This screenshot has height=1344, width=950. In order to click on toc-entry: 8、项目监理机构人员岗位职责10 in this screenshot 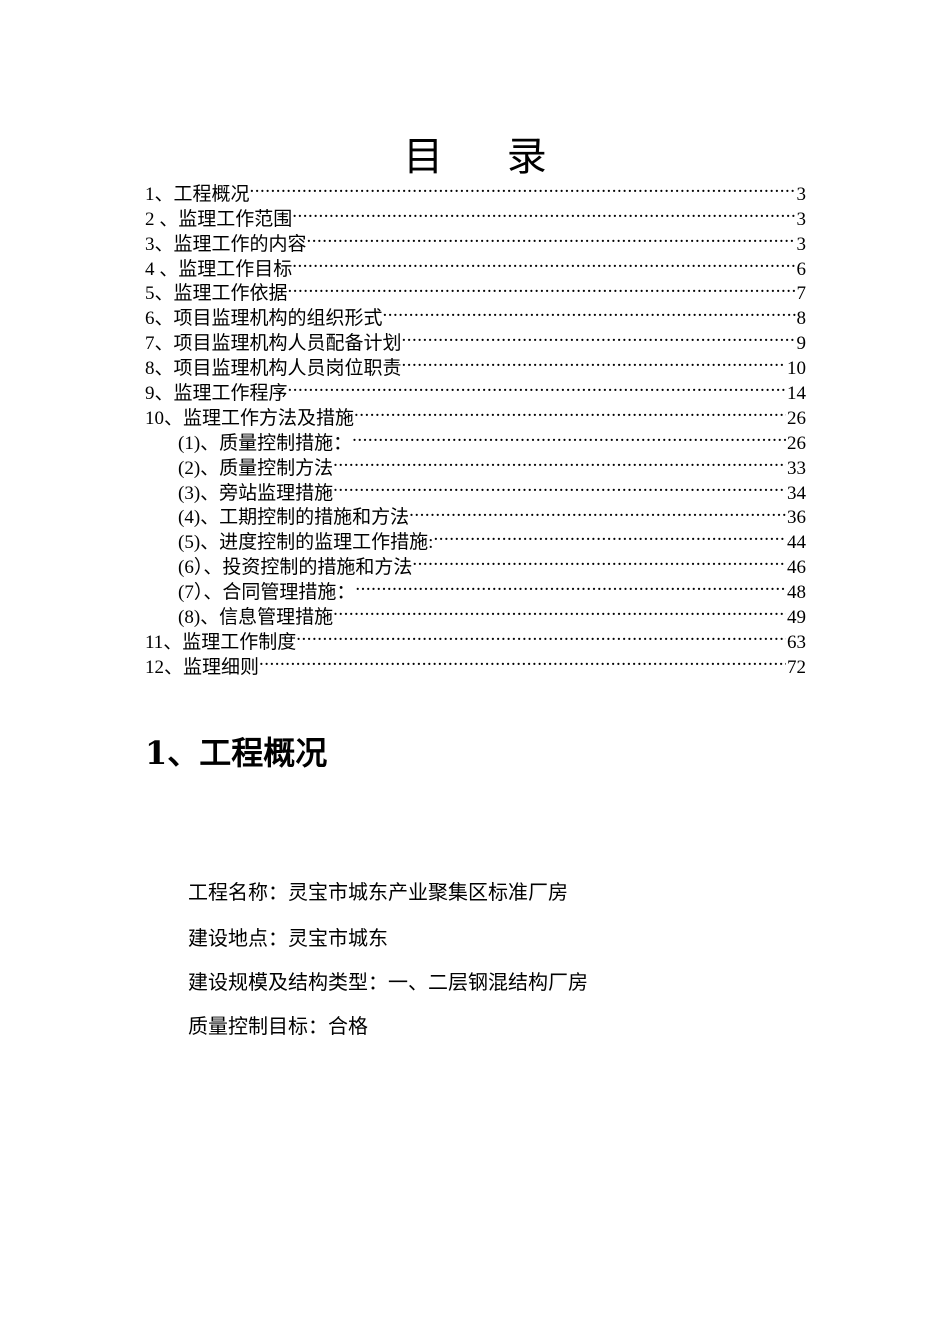, I will do `click(475, 364)`.